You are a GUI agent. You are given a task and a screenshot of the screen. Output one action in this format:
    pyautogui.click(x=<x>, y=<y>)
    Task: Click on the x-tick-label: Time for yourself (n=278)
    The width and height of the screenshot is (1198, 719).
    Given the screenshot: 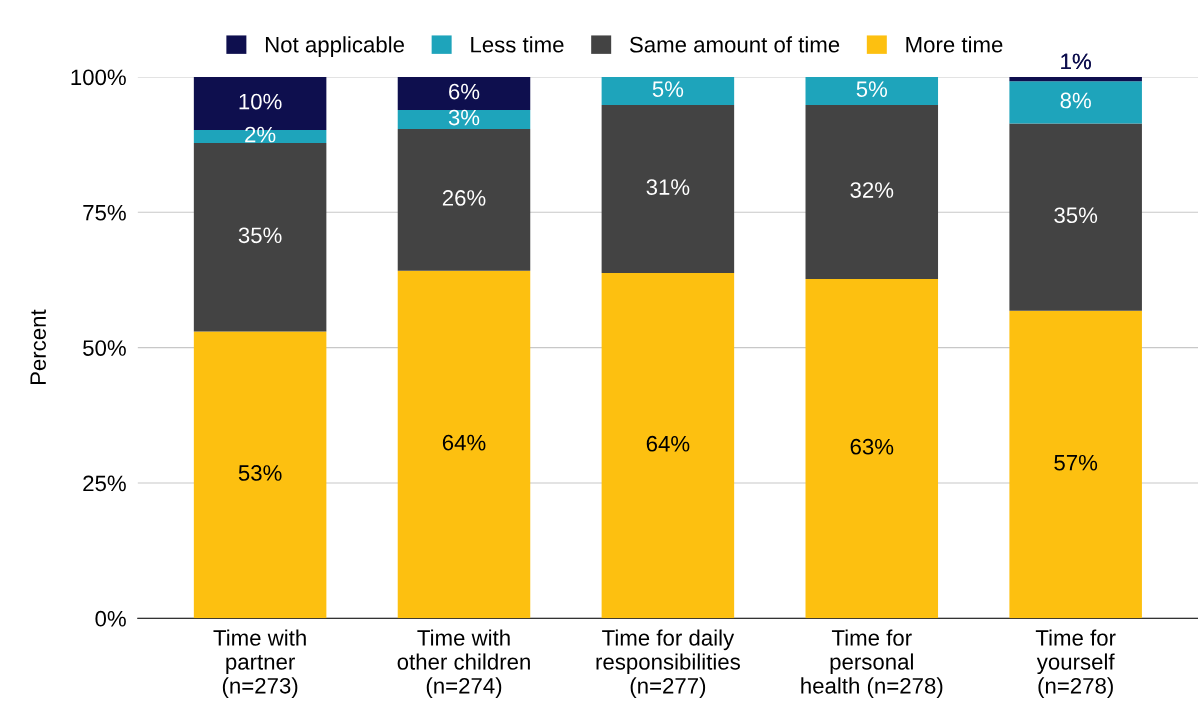 What is the action you would take?
    pyautogui.click(x=1075, y=664)
    